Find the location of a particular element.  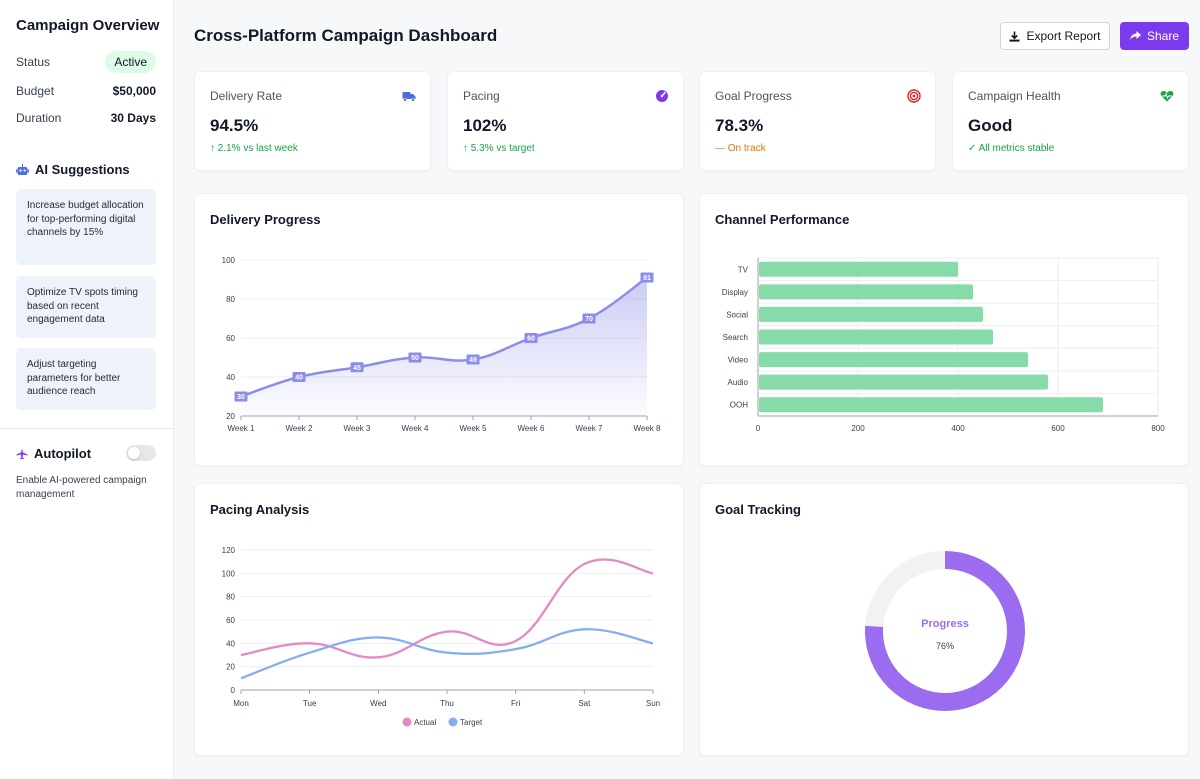

goal-tracking-chart: Progress 76% is located at coordinates (945, 631).